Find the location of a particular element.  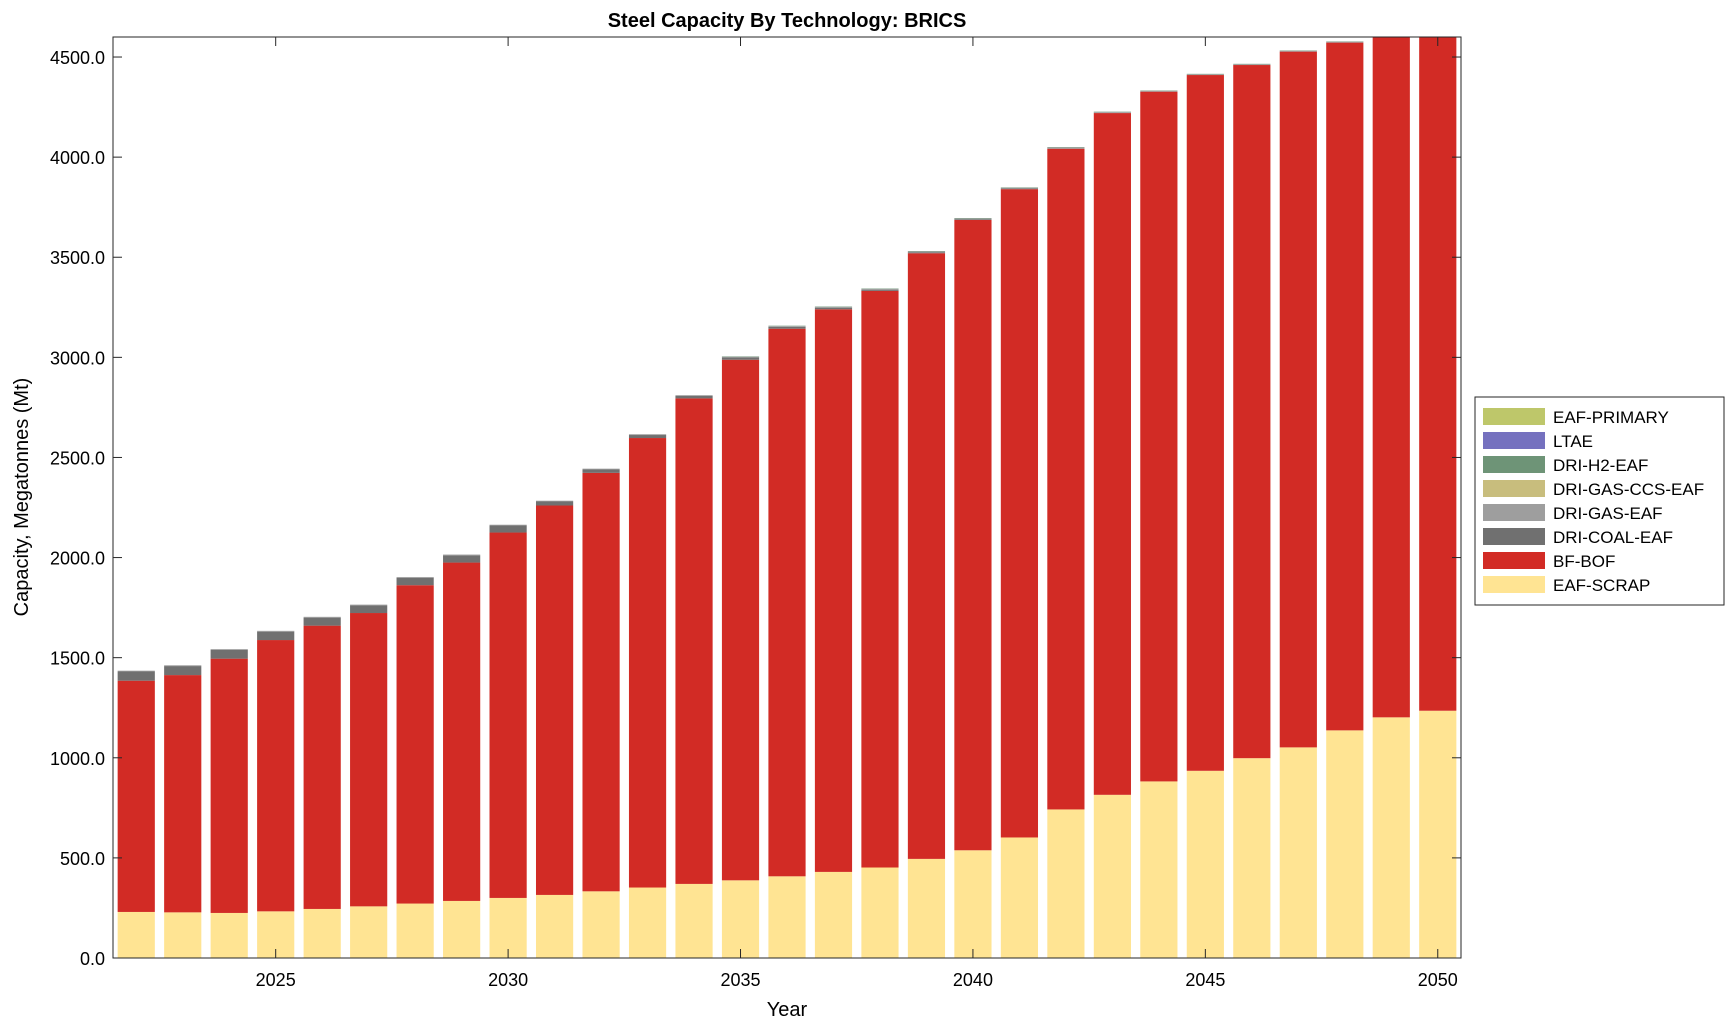

legend-label-eaf-scrap: EAF-SCRAP is located at coordinates (1601, 585).